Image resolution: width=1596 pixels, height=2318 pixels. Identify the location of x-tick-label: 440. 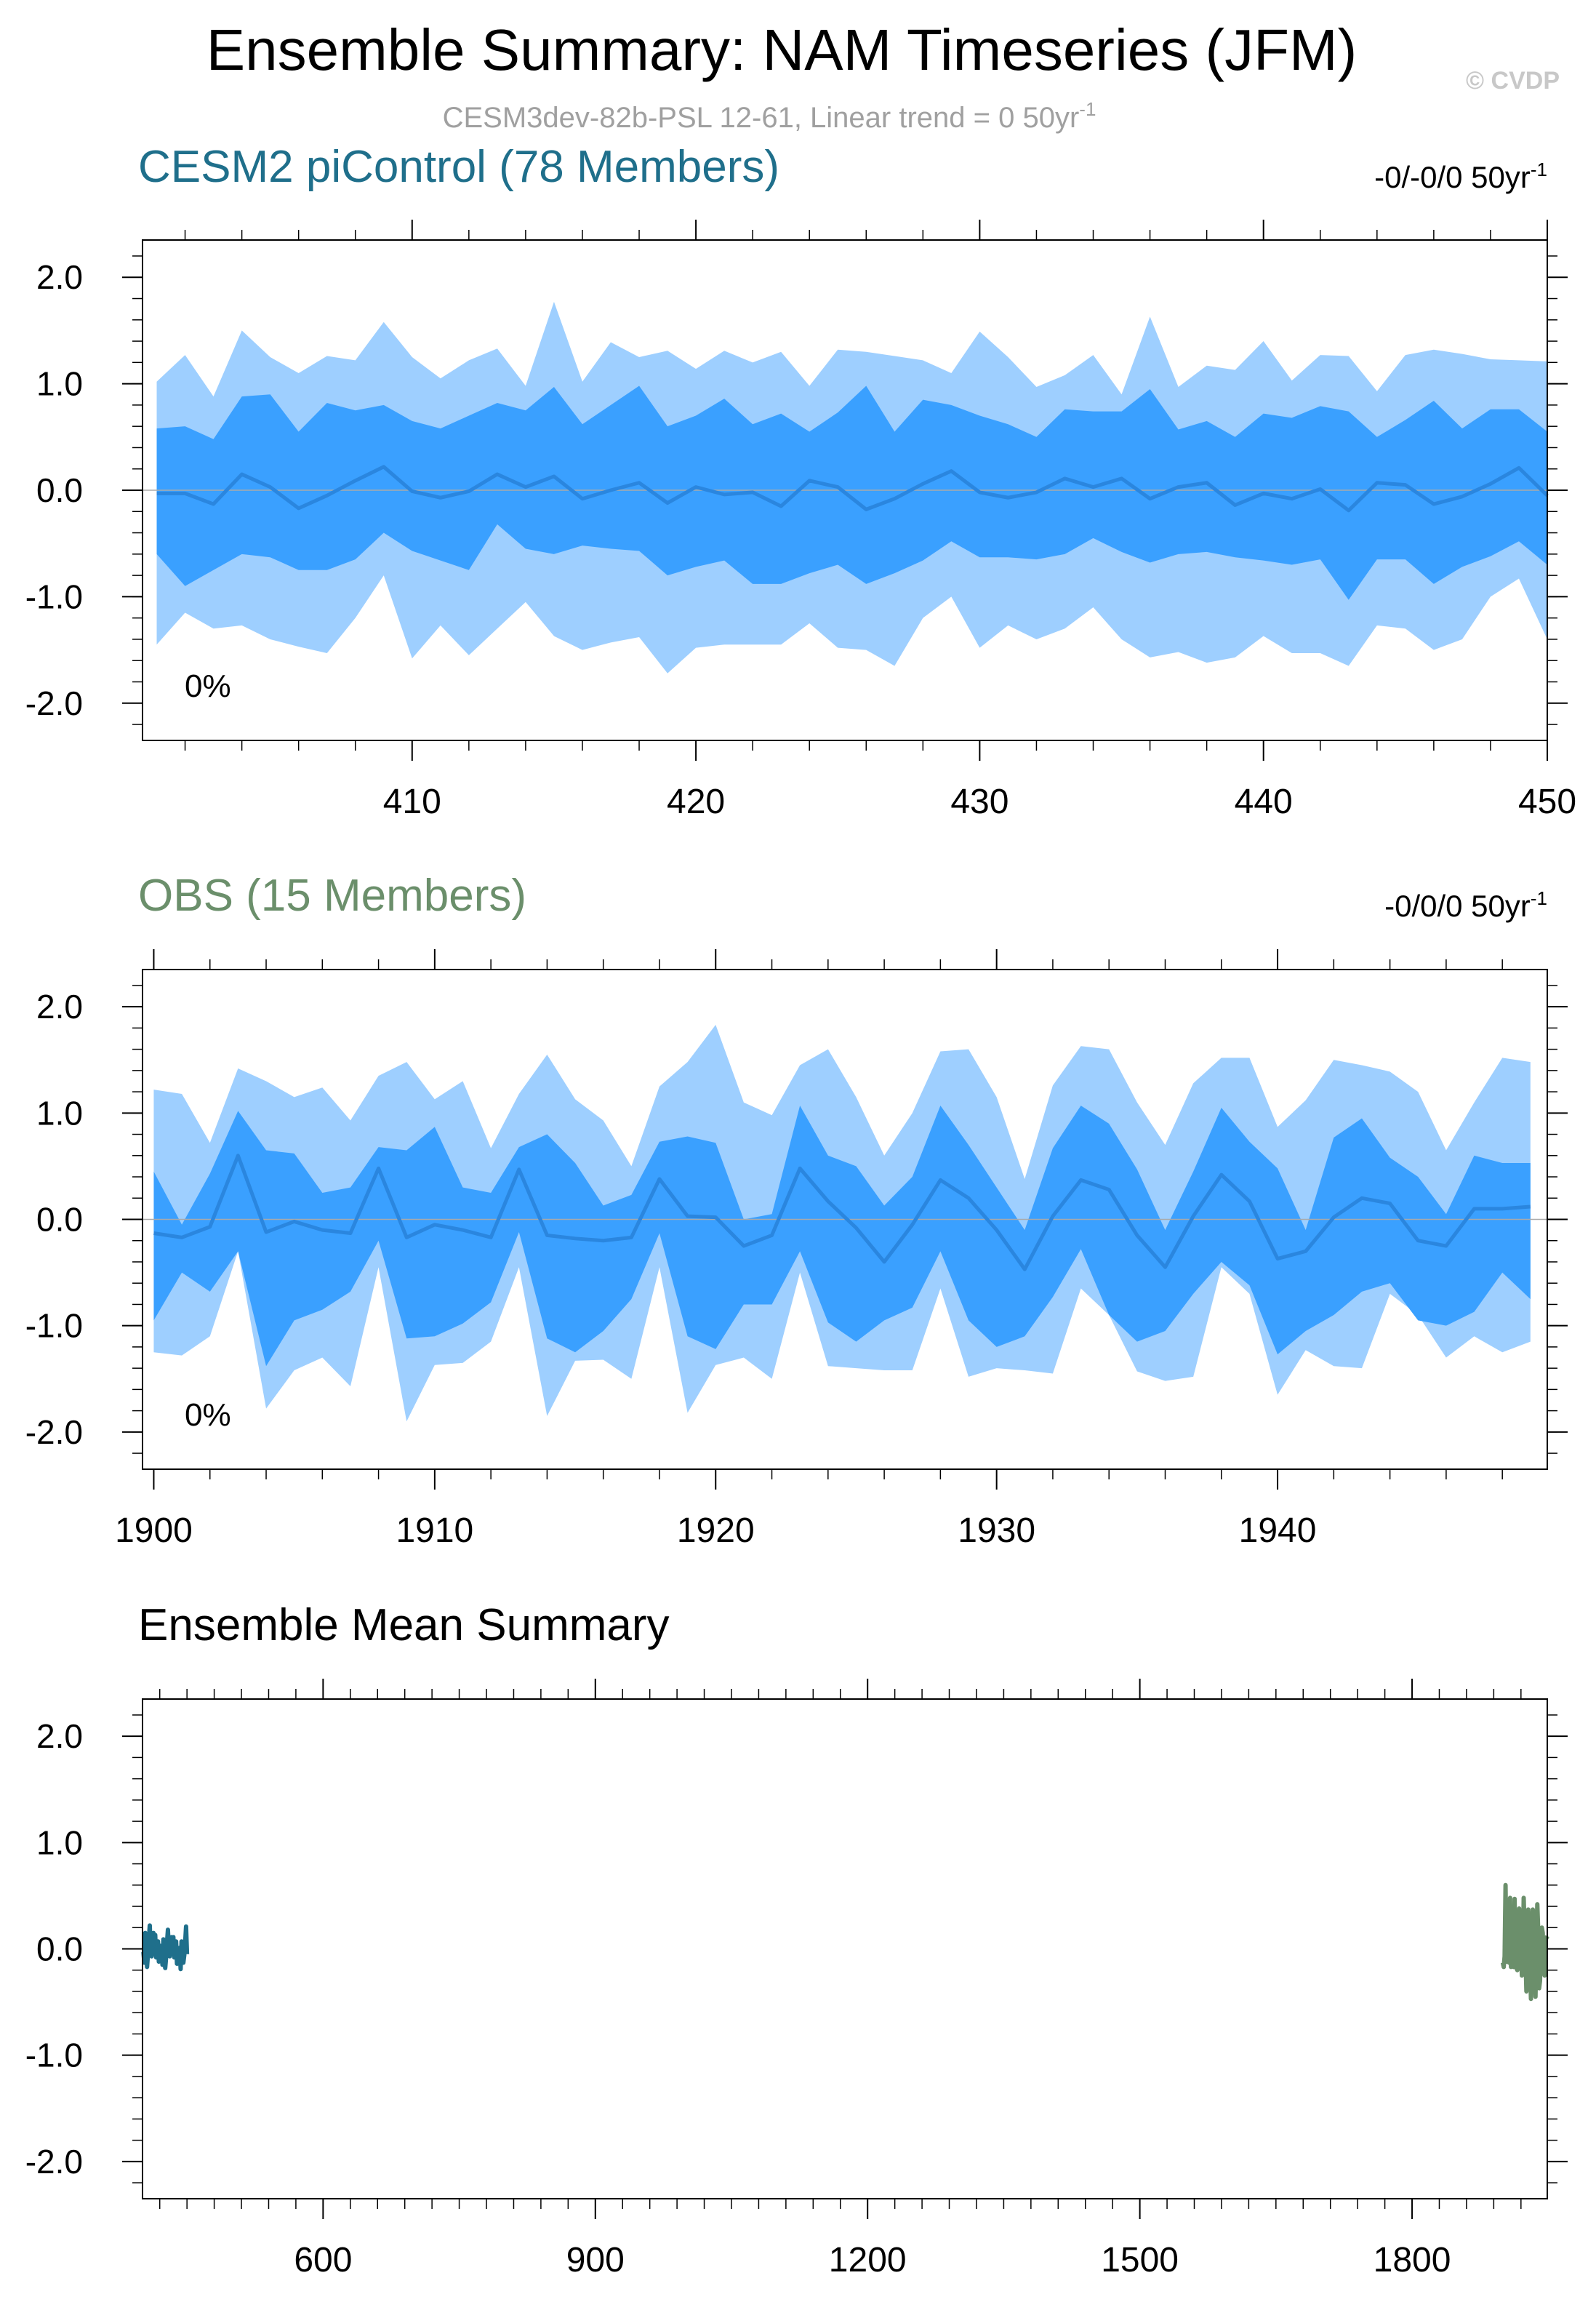
(1264, 802).